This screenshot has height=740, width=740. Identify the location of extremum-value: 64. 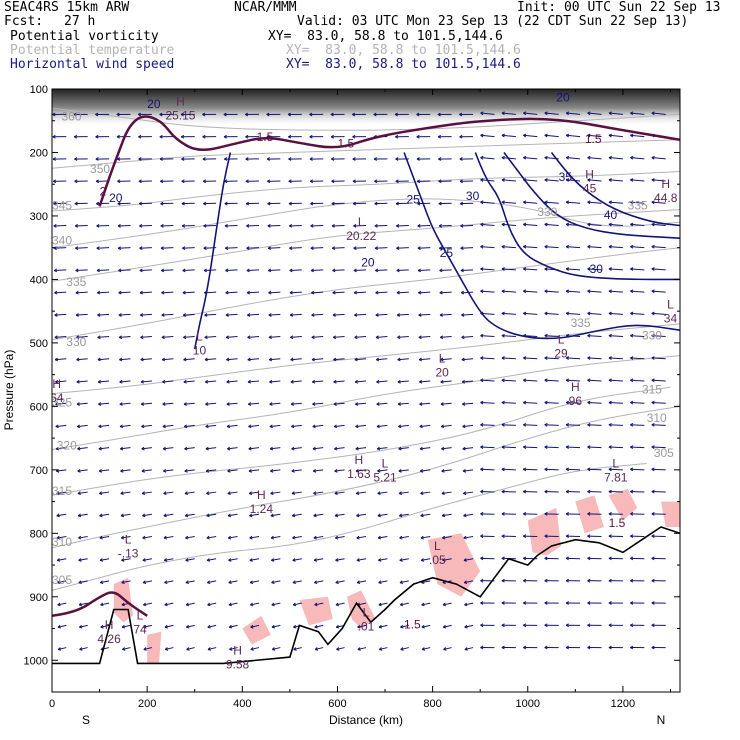
(57, 398).